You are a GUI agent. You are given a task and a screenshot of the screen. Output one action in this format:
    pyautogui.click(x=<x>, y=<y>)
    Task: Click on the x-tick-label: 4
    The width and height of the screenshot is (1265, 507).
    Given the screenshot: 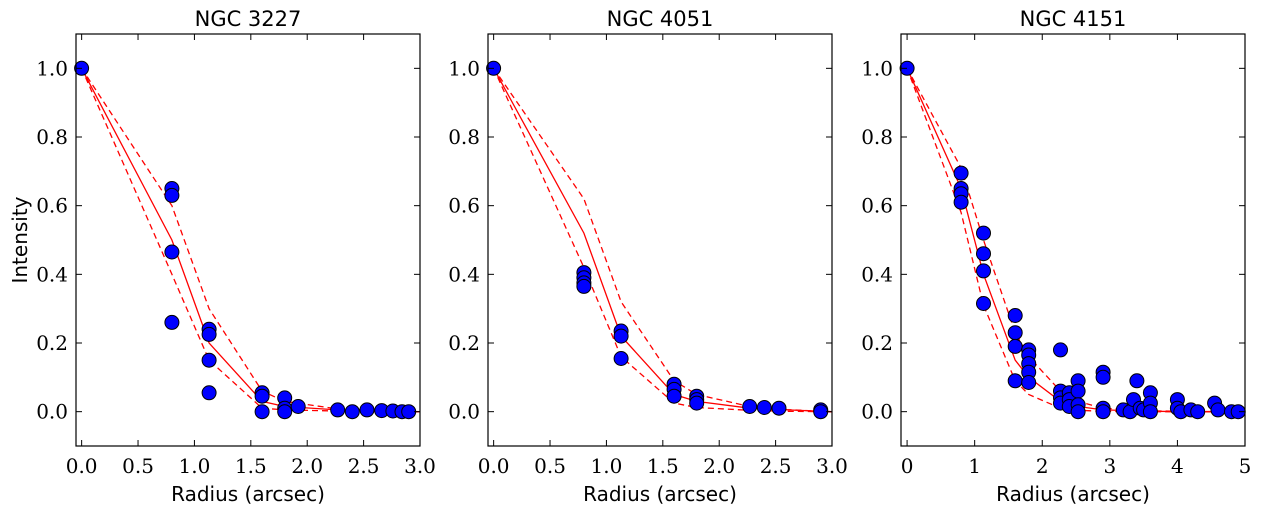 What is the action you would take?
    pyautogui.click(x=1177, y=466)
    